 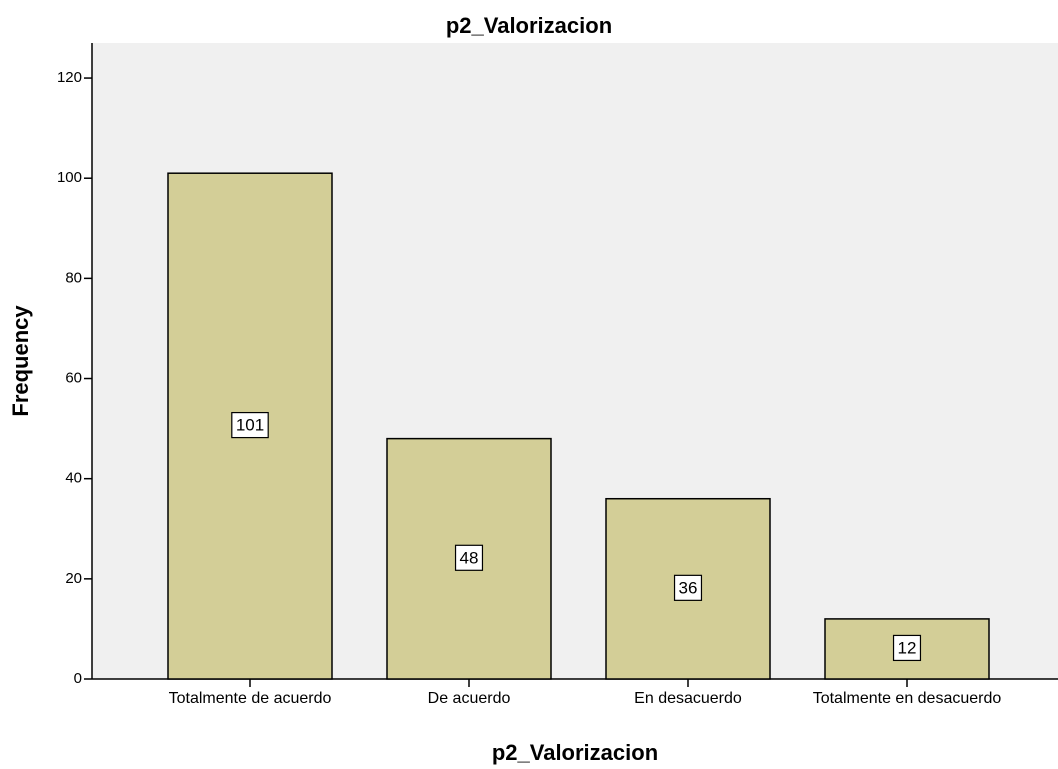 What do you see at coordinates (907, 698) in the screenshot?
I see `x-tick-label: Totalmente en desacuerdo` at bounding box center [907, 698].